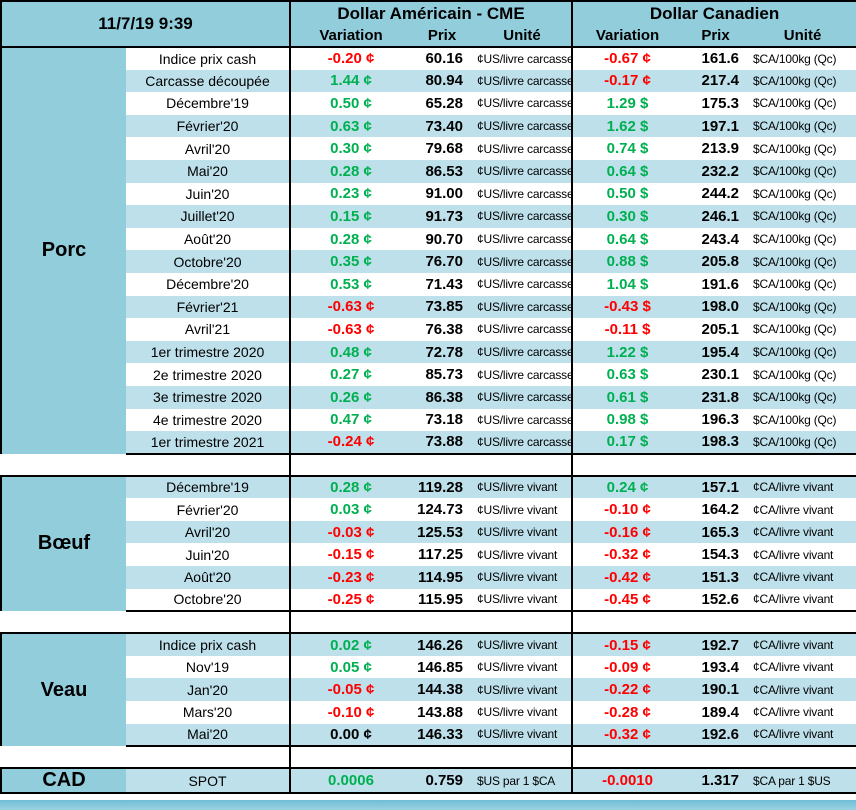 The height and width of the screenshot is (810, 856). I want to click on section-label-porc: Porc, so click(63, 250).